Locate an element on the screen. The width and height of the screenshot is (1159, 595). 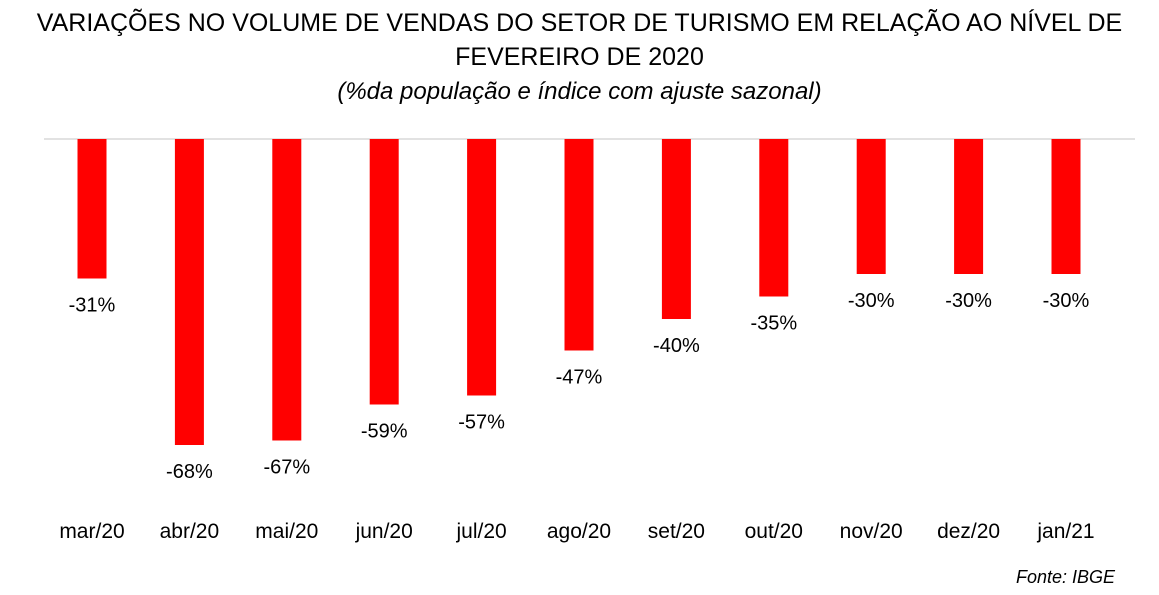
source-note: Fonte: IBGE is located at coordinates (1065, 577).